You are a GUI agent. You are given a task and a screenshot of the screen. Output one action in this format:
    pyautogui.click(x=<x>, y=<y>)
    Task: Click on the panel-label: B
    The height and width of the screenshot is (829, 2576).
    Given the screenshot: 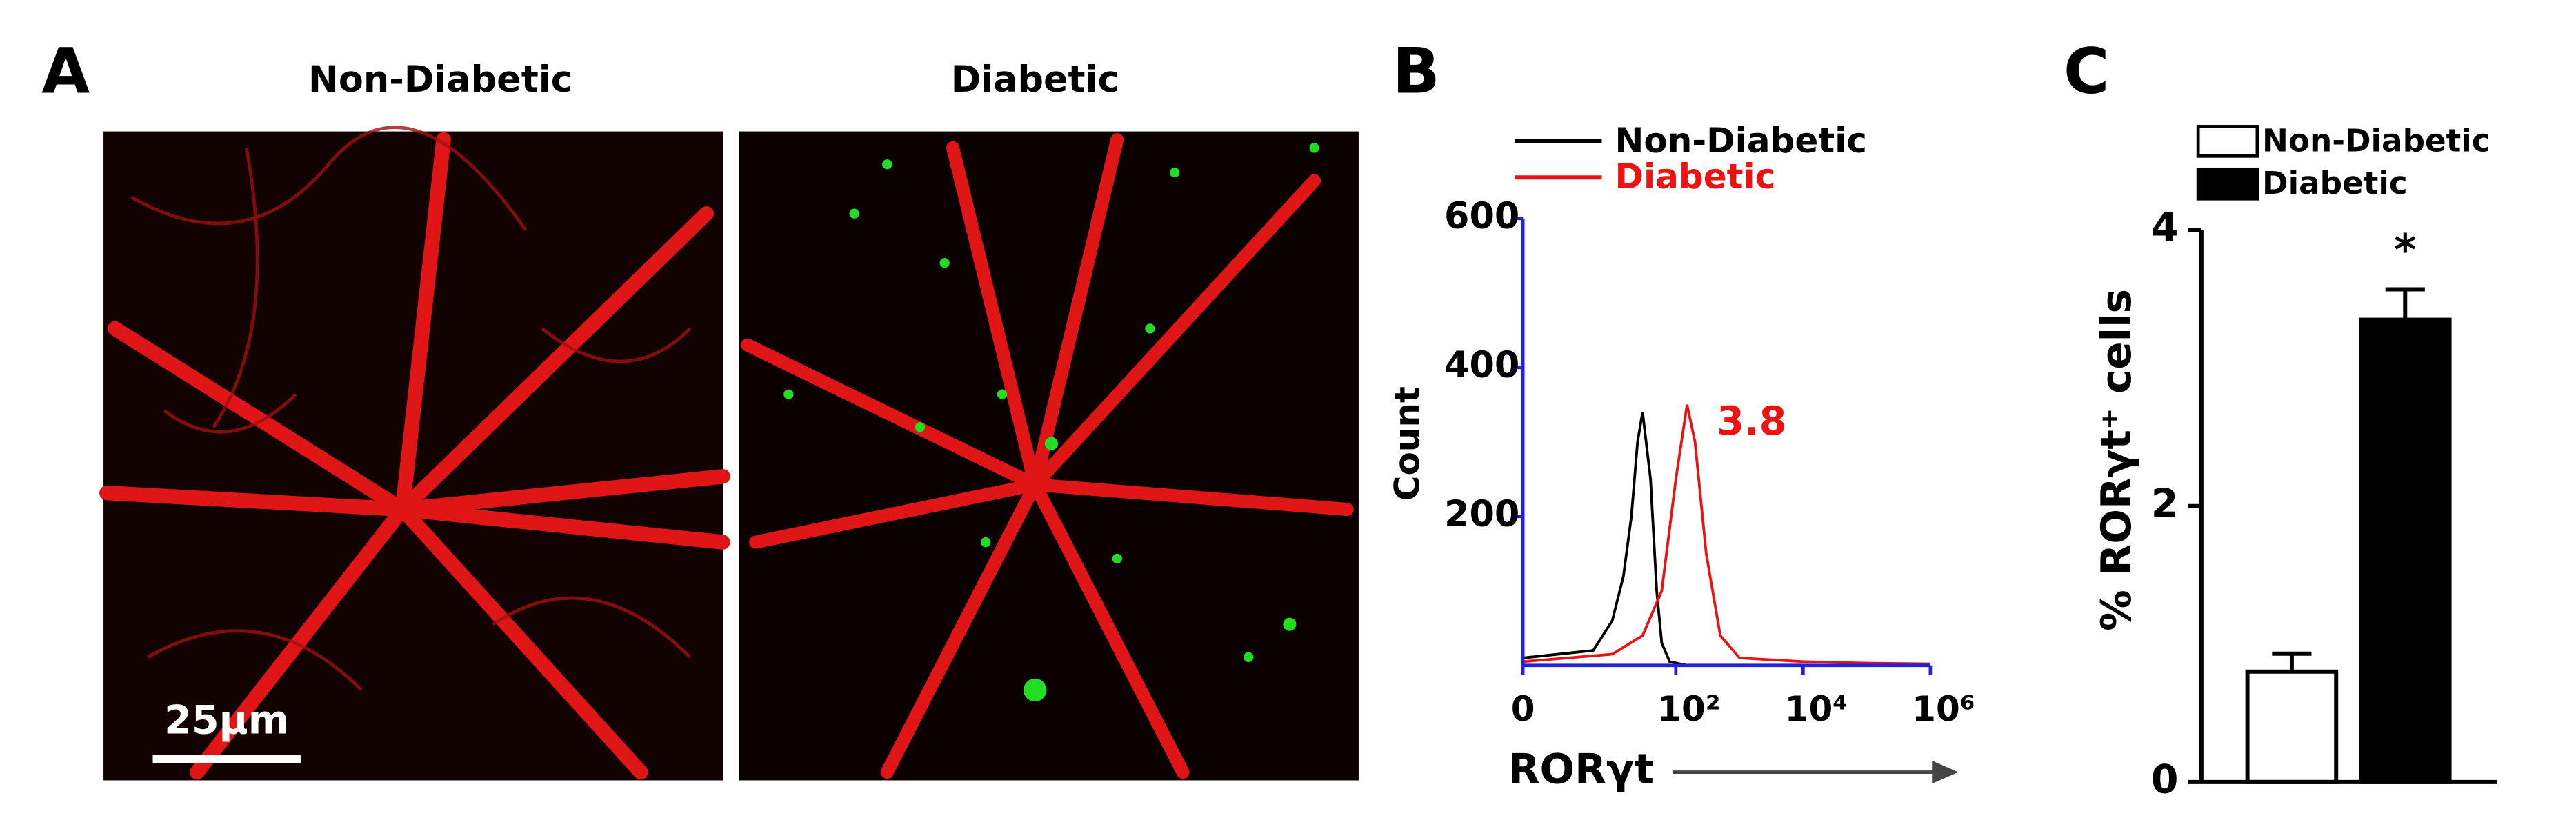 What is the action you would take?
    pyautogui.click(x=1416, y=71)
    